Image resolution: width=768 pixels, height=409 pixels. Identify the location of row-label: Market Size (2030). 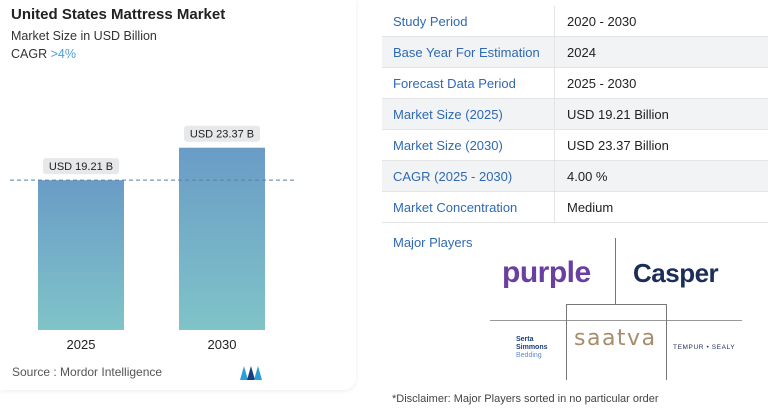
(448, 145).